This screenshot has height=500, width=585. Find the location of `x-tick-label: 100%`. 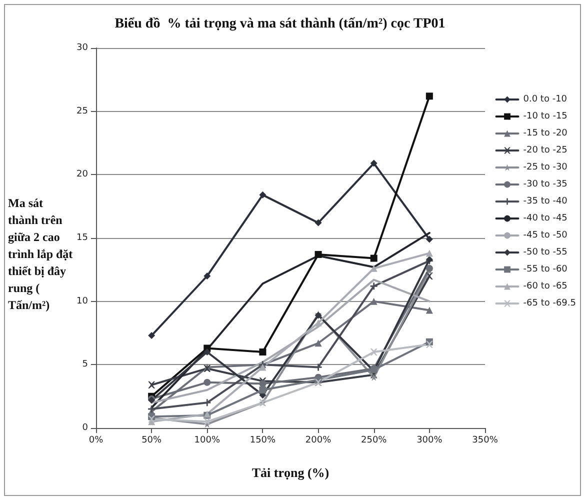

x-tick-label: 100% is located at coordinates (207, 441).